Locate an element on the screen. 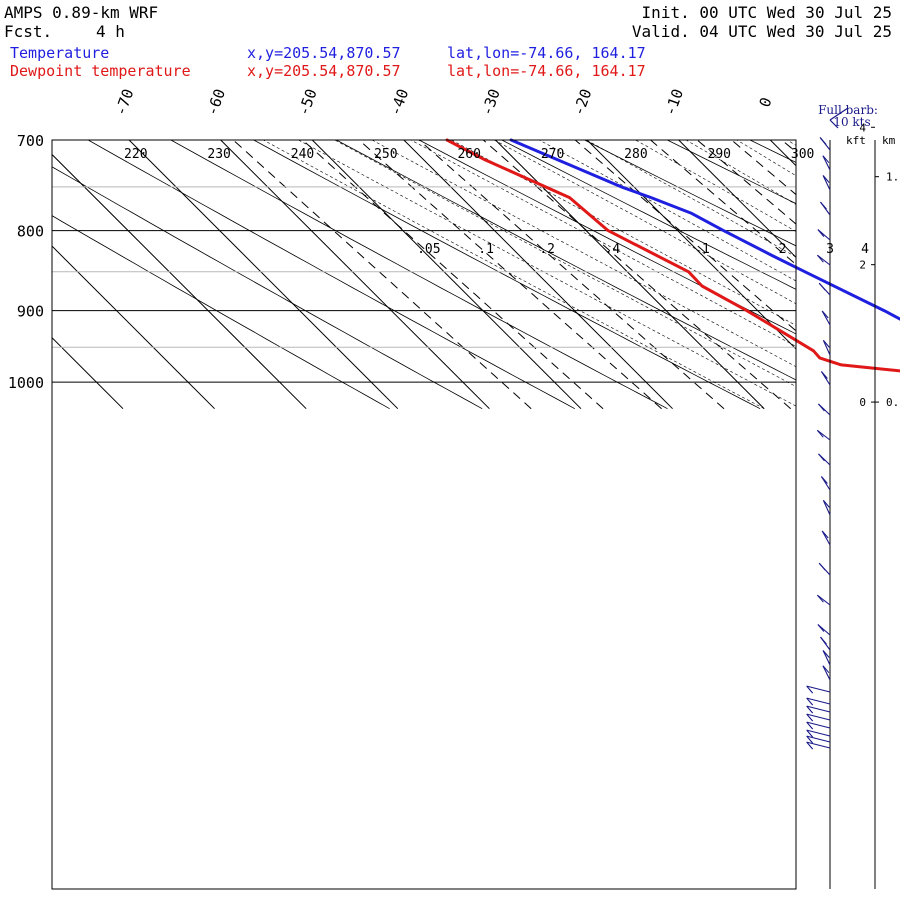 The image size is (900, 900). mixing-ratio-label: 2 is located at coordinates (783, 249).